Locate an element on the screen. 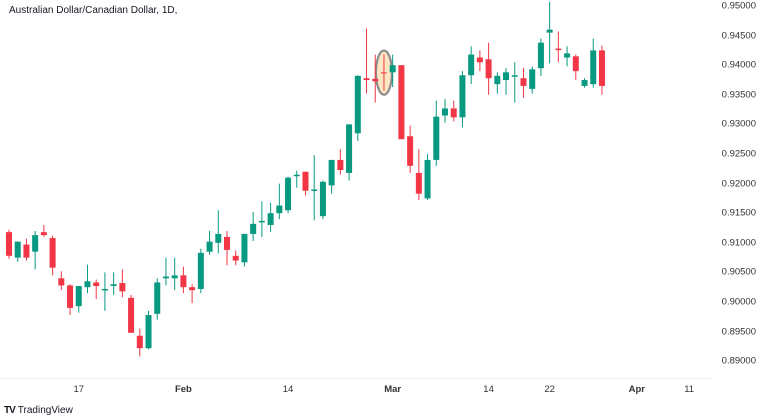  price-tick-label: 0.94500 is located at coordinates (738, 36).